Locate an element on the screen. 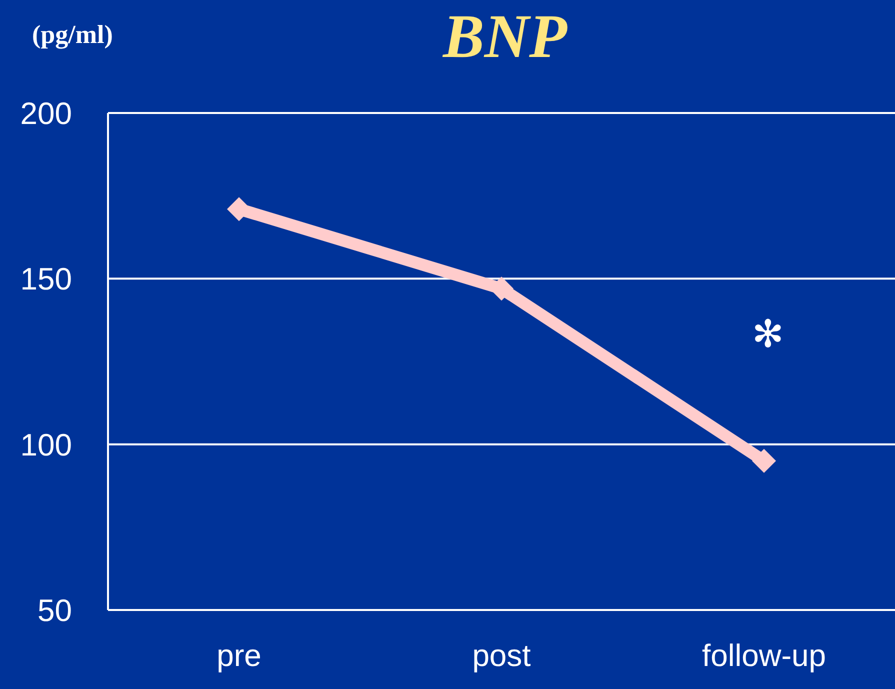  point is located at coordinates (764, 460).